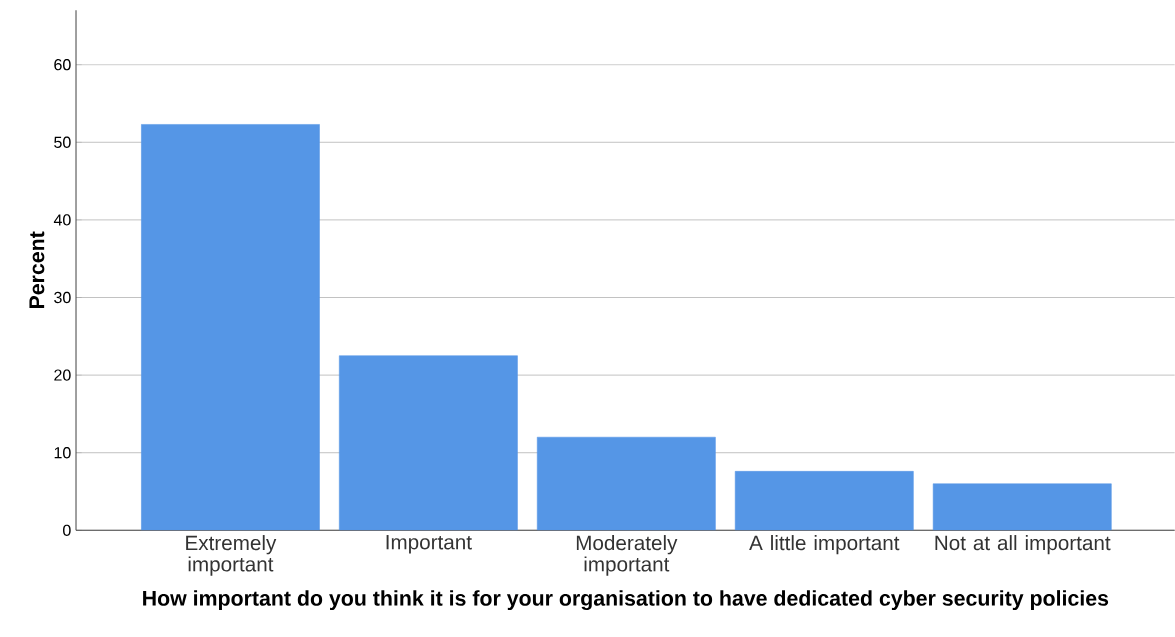 The width and height of the screenshot is (1175, 637). What do you see at coordinates (231, 555) in the screenshot?
I see `x-tick-label: Extremely important` at bounding box center [231, 555].